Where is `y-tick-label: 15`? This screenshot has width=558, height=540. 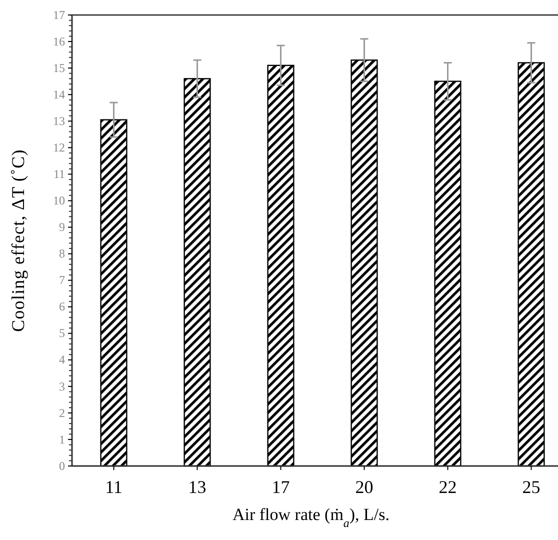 y-tick-label: 15 is located at coordinates (59, 67).